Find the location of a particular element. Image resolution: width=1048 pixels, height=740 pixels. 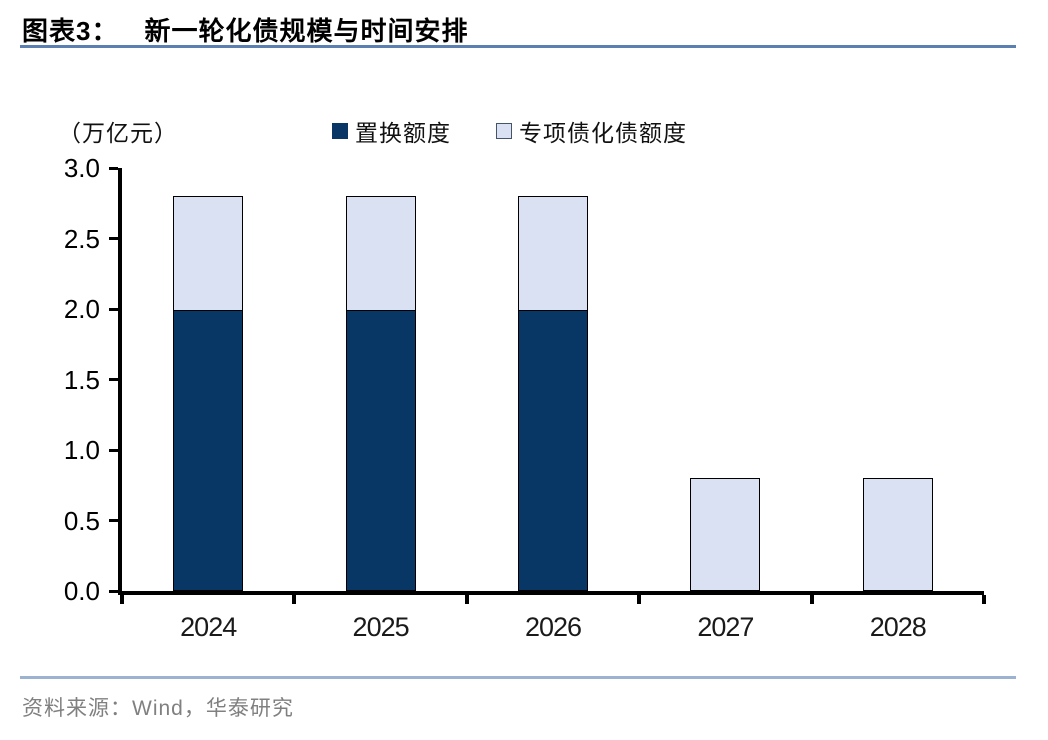

chart-title: 图表3： 新一轮化债规模与时间安排 is located at coordinates (245, 29).